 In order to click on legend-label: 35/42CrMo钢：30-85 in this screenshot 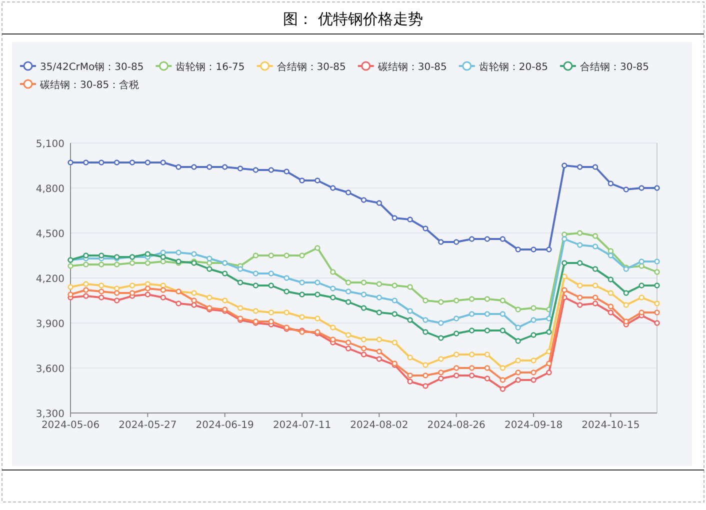, I will do `click(92, 67)`.